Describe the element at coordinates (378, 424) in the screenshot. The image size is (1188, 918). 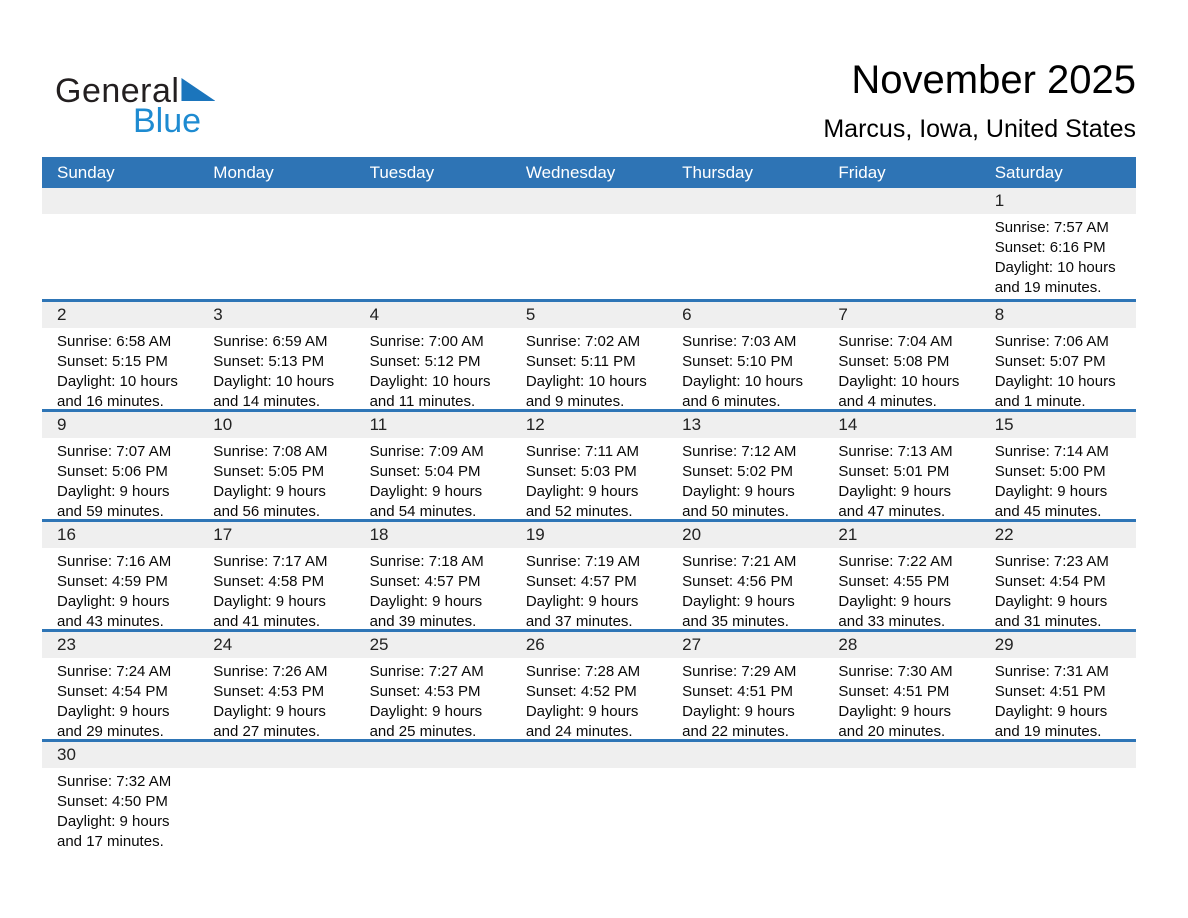
I see `day-number: 11` at that location.